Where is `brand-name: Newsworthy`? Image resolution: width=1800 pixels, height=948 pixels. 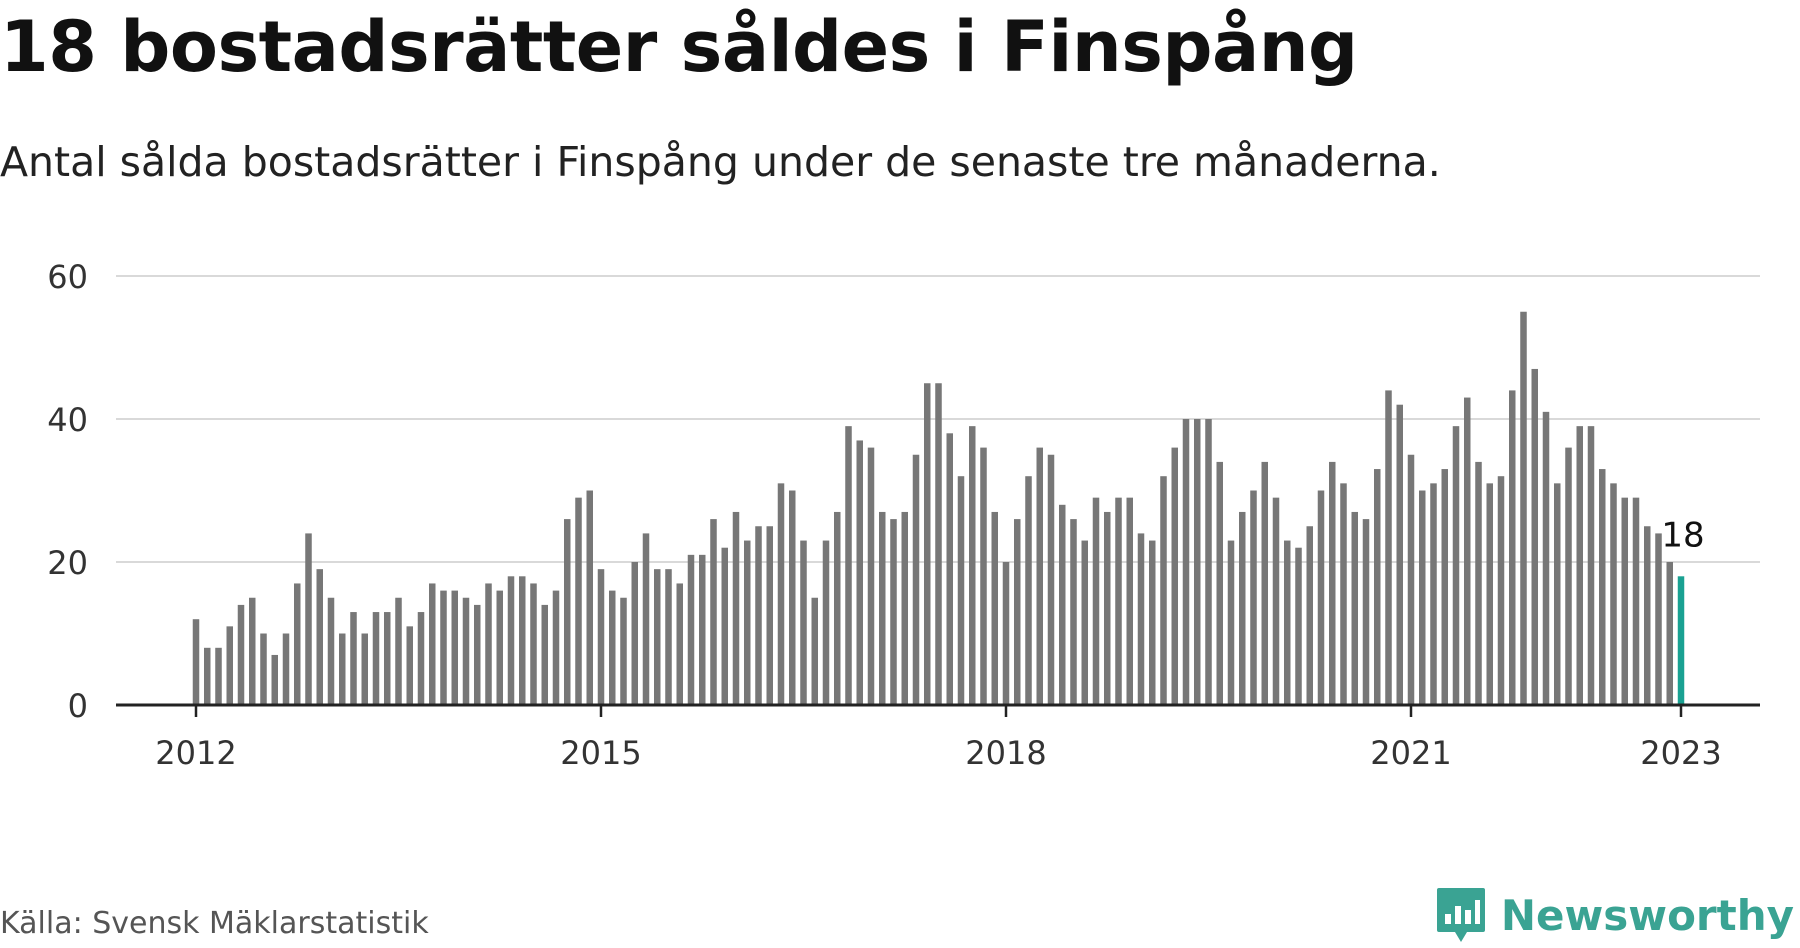
brand-name: Newsworthy is located at coordinates (1647, 915).